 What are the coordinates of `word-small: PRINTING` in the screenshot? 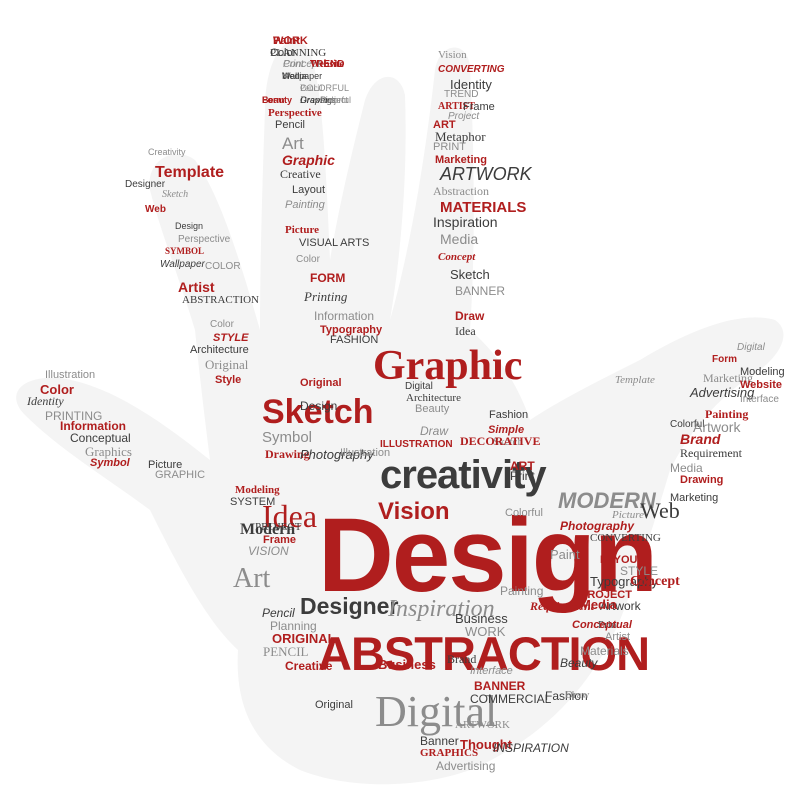 It's located at (74, 416).